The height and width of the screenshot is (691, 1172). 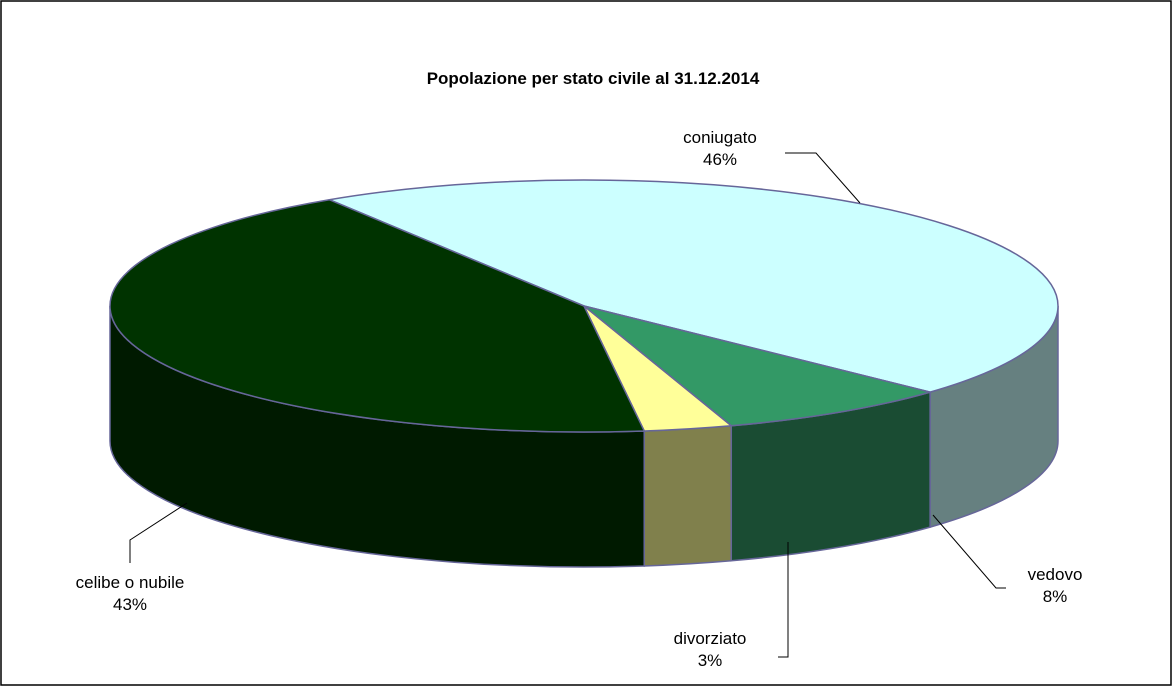 I want to click on leader-line-coniugato, so click(x=823, y=178).